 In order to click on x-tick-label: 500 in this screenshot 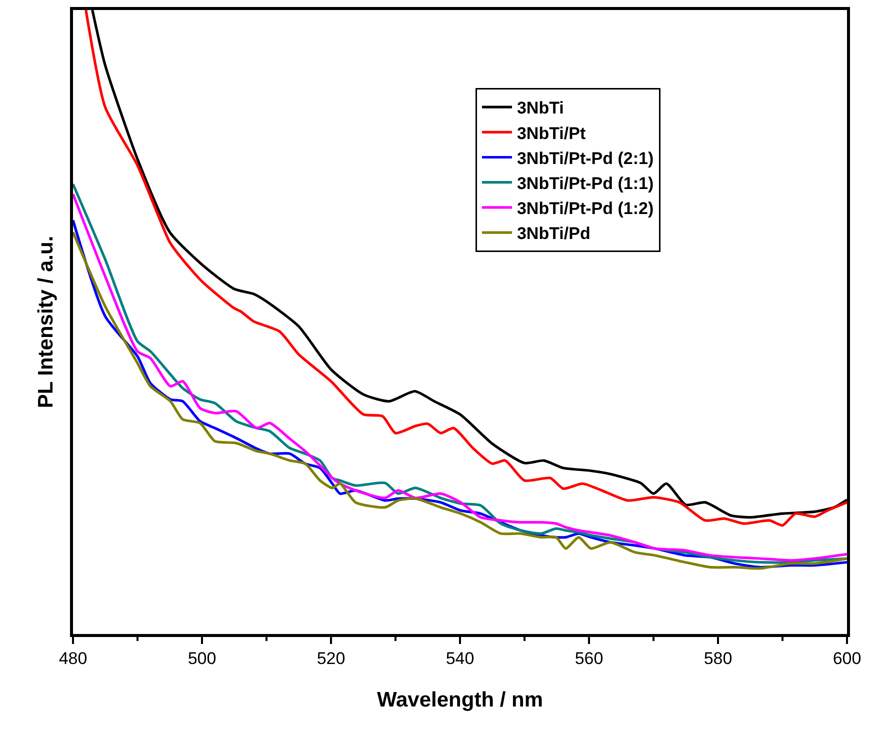, I will do `click(202, 658)`.